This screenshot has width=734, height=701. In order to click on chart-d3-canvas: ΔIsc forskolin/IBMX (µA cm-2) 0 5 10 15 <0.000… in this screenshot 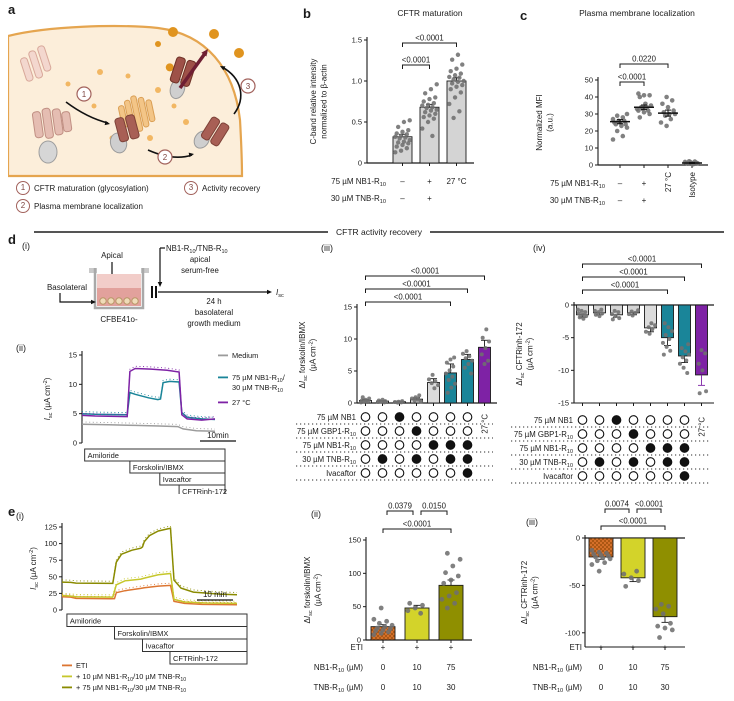, I will do `click(396, 374)`.